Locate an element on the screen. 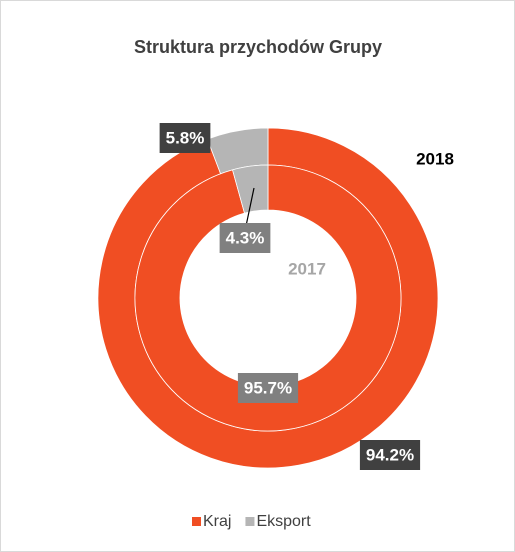 The image size is (515, 552). ring-label: 2018 is located at coordinates (435, 158).